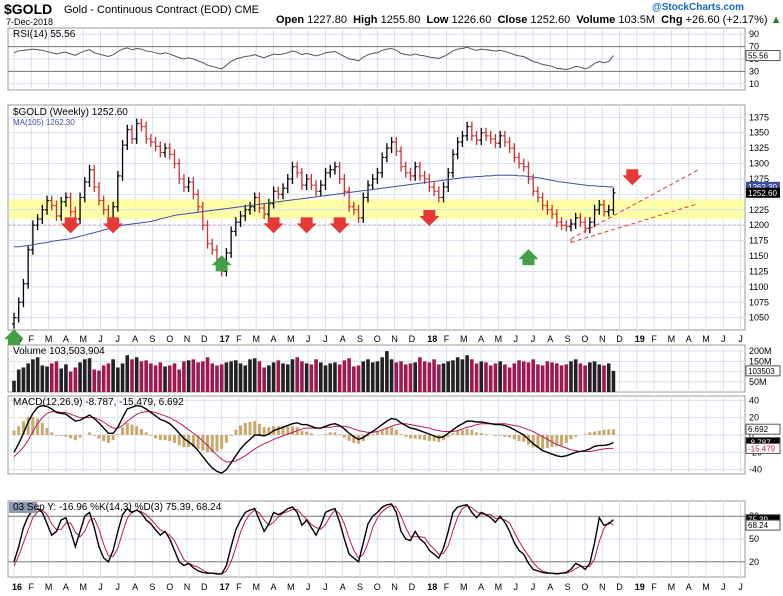  Describe the element at coordinates (698, 7) in the screenshot. I see `stockcharts-brand: @StockCharts.com` at that location.